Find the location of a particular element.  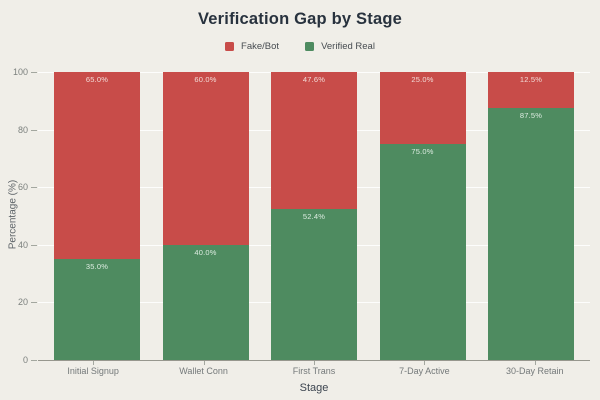

x-axis-title: Stage is located at coordinates (314, 388).